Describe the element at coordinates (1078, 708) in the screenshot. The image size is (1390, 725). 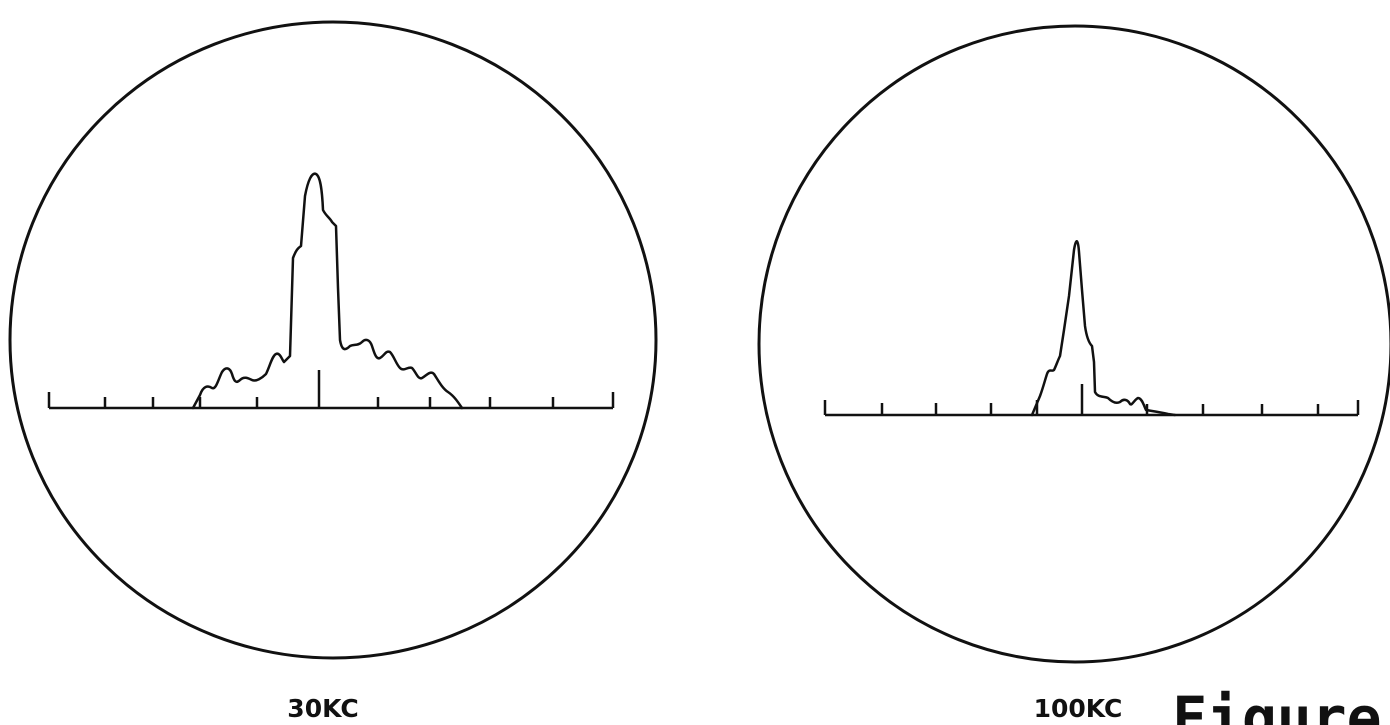
I see `scope-label: 100KC` at that location.